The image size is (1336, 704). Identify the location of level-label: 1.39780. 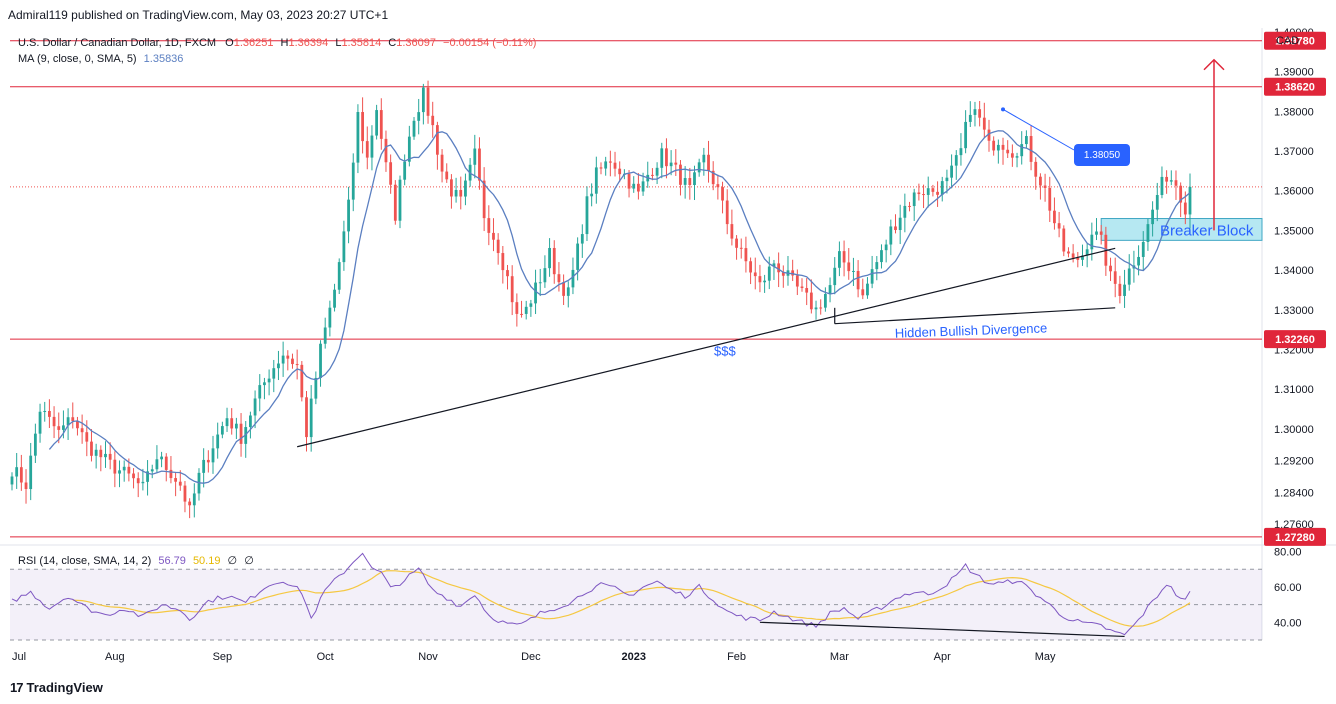
(1295, 42).